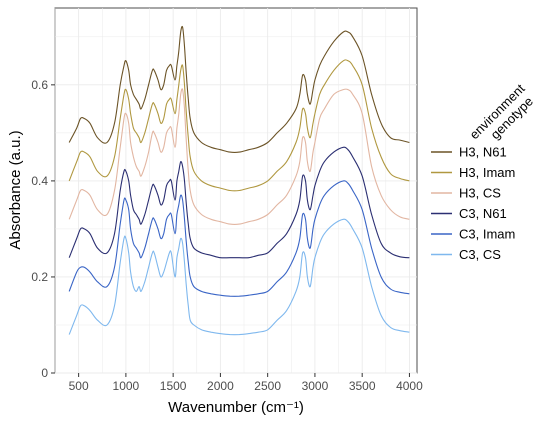  I want to click on y-tick-label: 0.4, so click(39, 181).